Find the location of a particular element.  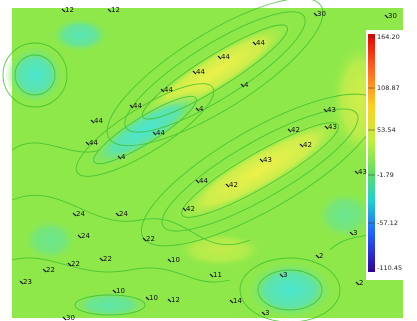

sample-point-label: 14 is located at coordinates (237, 301).